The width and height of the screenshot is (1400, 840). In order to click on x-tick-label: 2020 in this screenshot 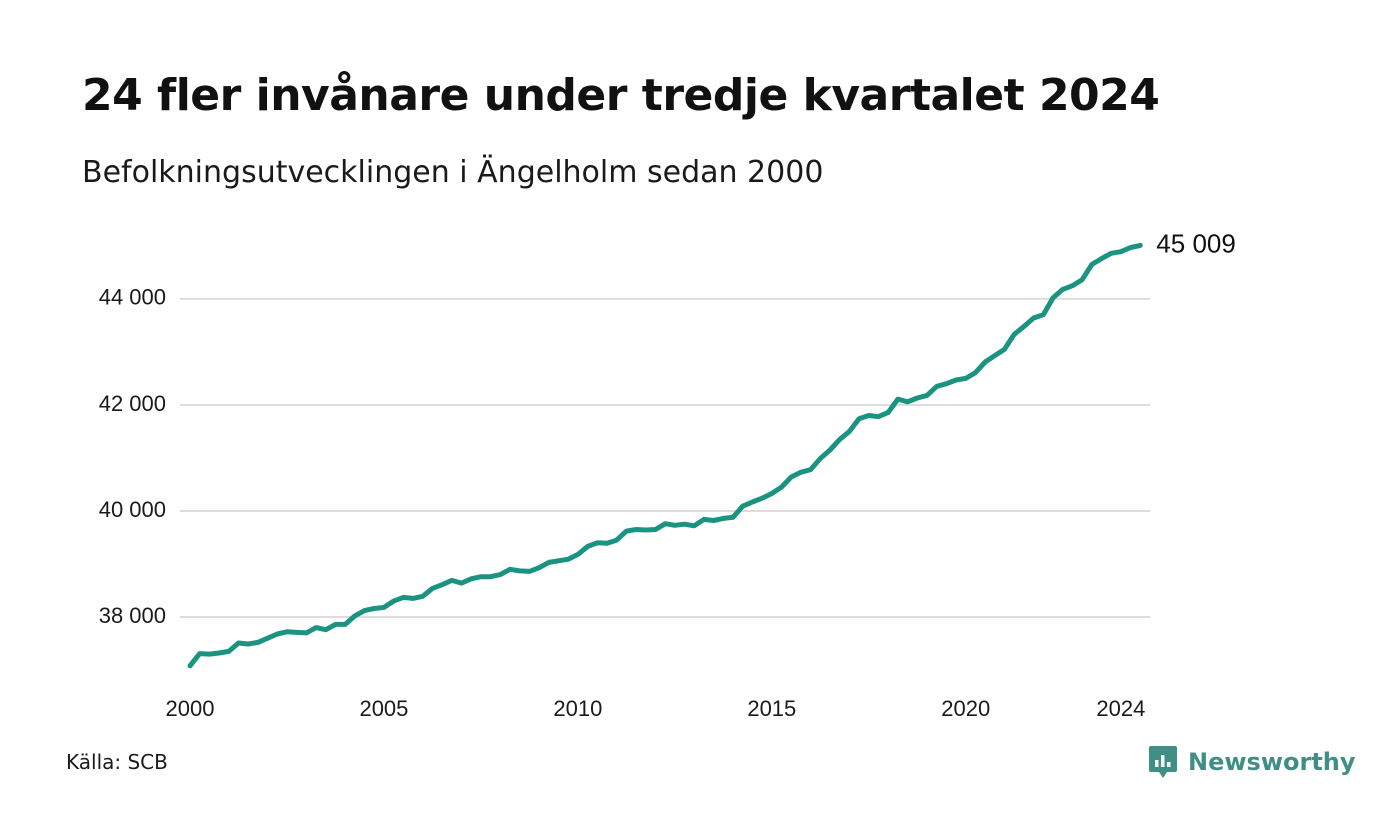, I will do `click(965, 708)`.